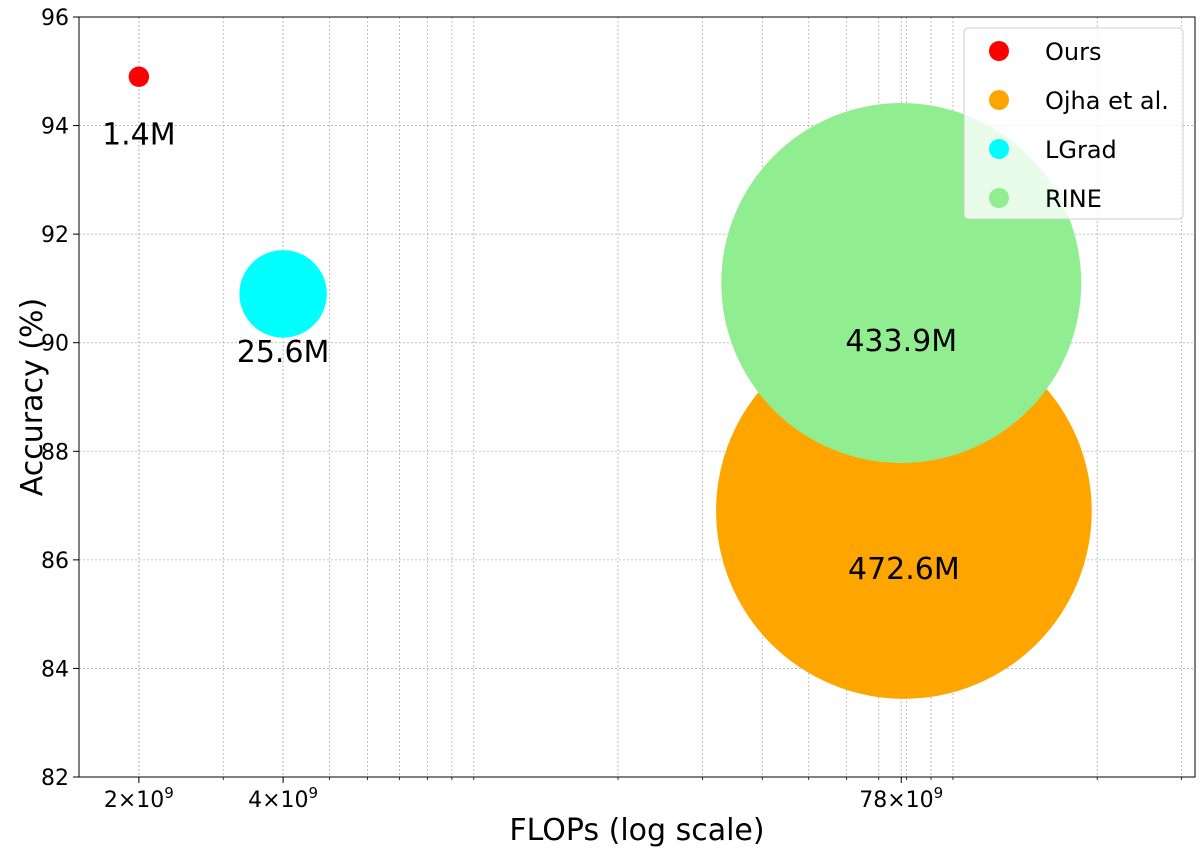 This screenshot has width=1202, height=852. I want to click on x-axis-title: FLOPs (log scale), so click(636, 830).